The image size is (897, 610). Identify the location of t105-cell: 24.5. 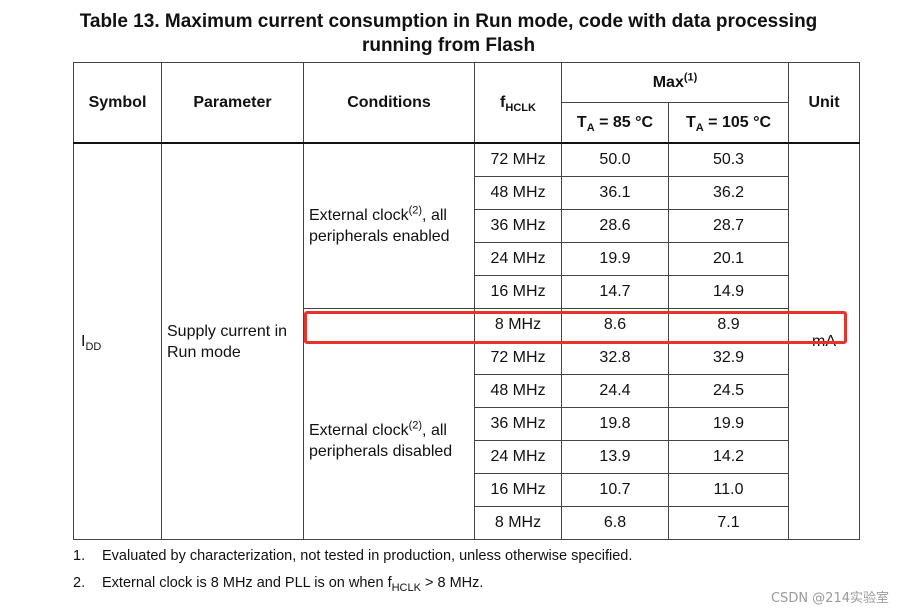
(728, 391).